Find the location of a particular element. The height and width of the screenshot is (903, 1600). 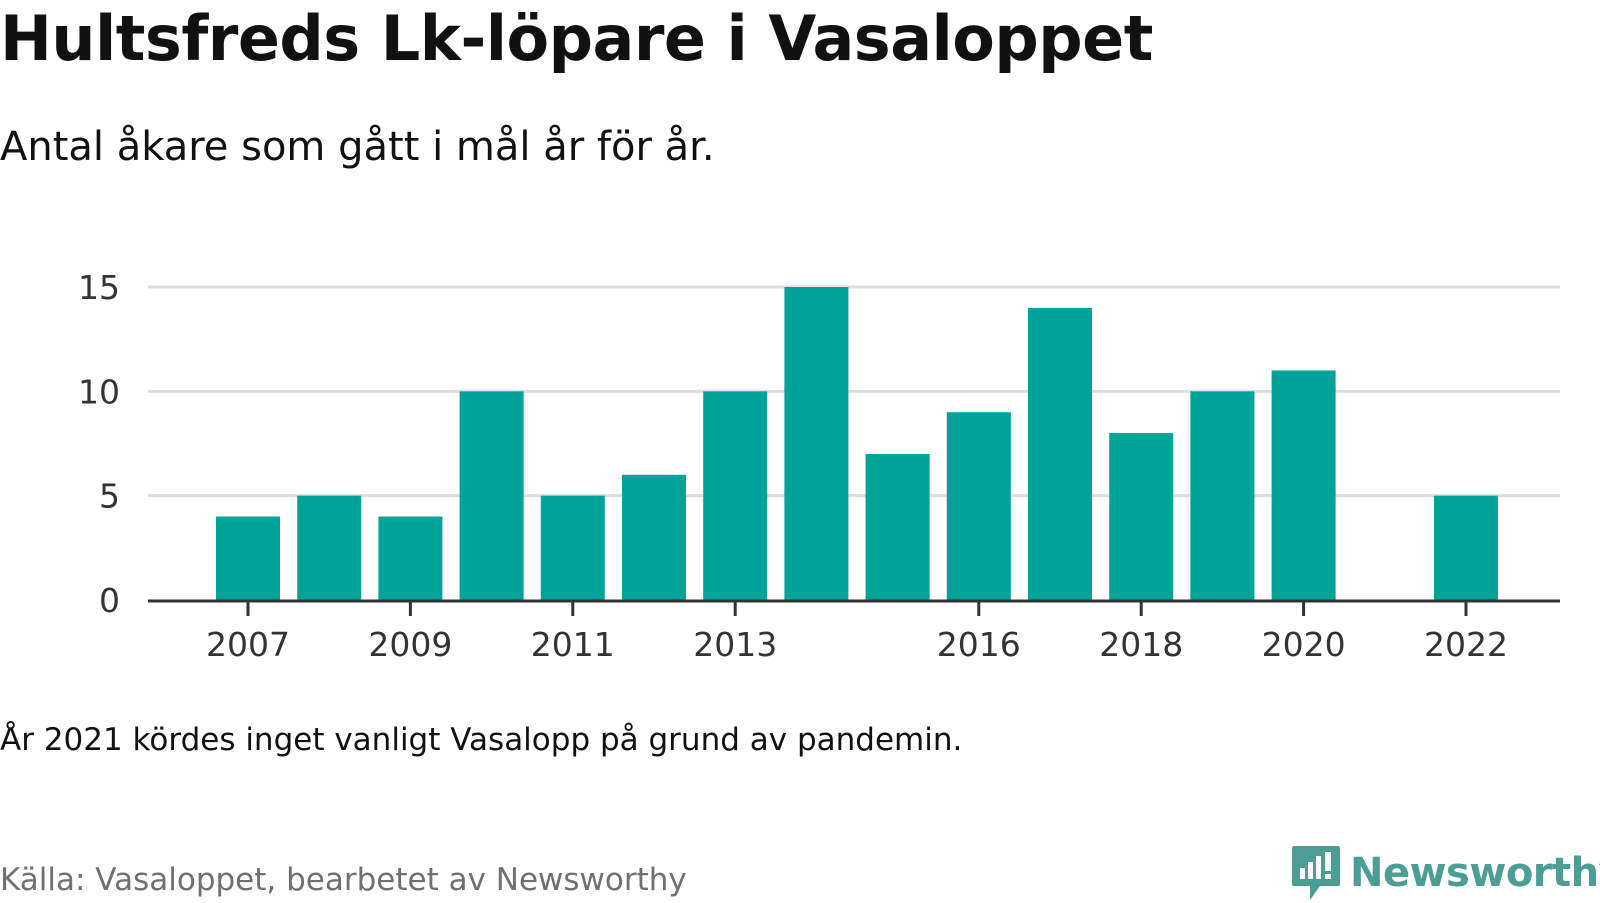

bar-2019 is located at coordinates (1222, 495).